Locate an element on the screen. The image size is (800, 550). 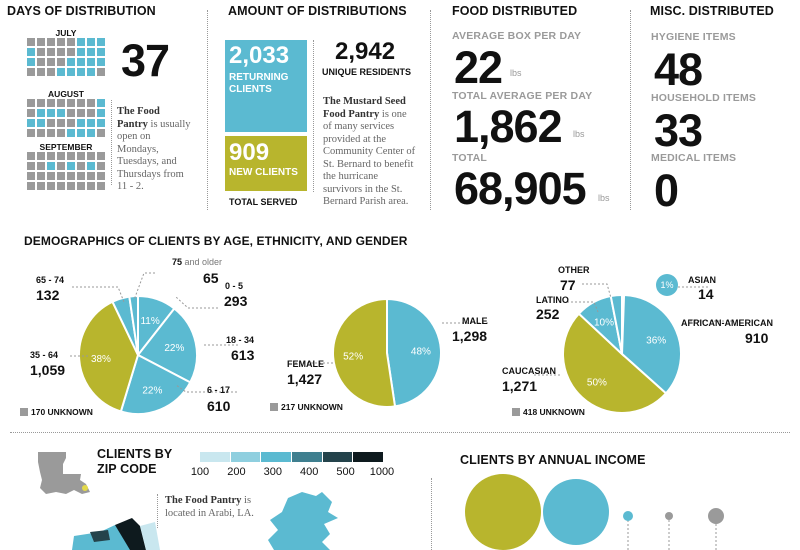
food-title: FOOD DISTRIBUTED is located at coordinates (515, 11).